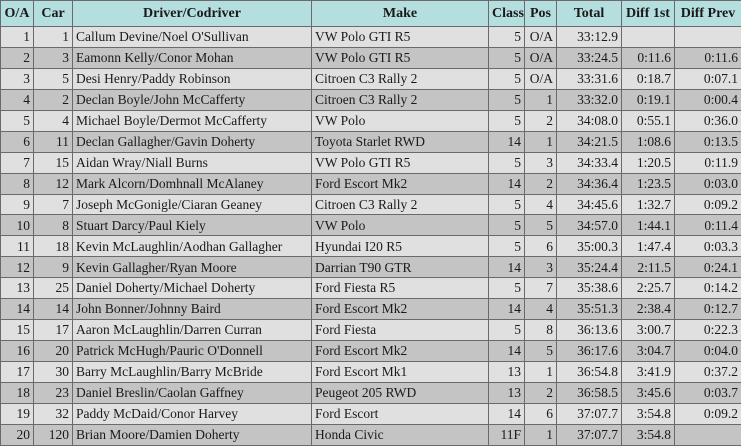  What do you see at coordinates (53, 120) in the screenshot?
I see `cell-car: 4` at bounding box center [53, 120].